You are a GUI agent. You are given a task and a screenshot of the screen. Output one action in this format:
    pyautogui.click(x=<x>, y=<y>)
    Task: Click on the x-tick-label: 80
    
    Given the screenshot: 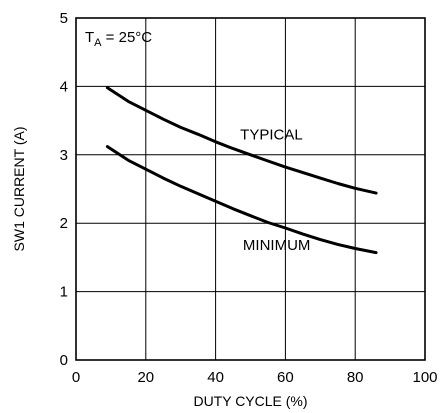 What is the action you would take?
    pyautogui.click(x=355, y=377)
    